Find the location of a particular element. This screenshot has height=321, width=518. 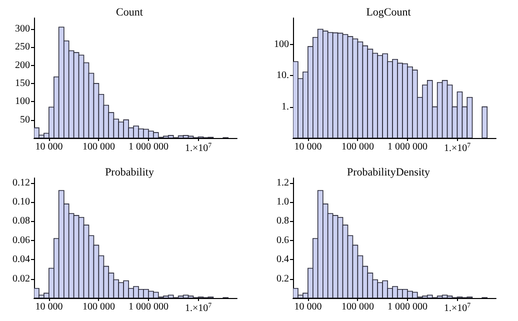

y-tick-label: 1.0 is located at coordinates (282, 202).